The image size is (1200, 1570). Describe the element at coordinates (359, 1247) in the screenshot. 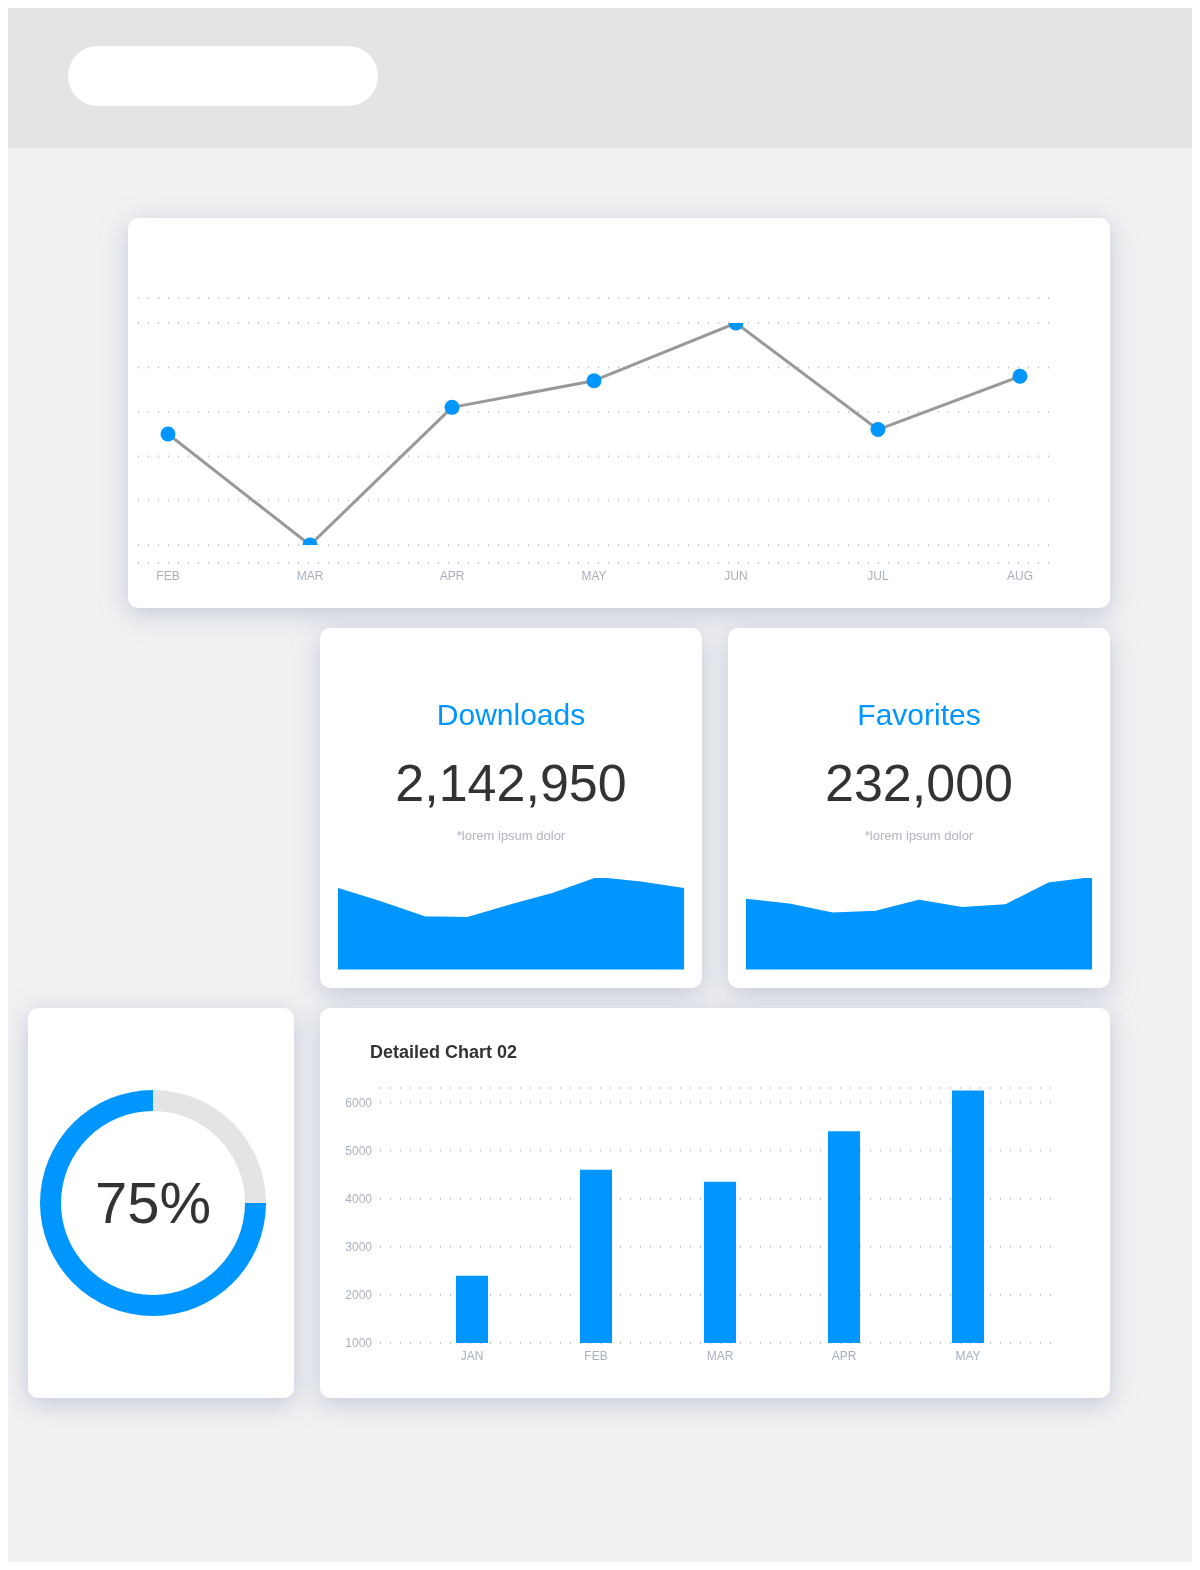

I see `y-tick-label: 3000` at that location.